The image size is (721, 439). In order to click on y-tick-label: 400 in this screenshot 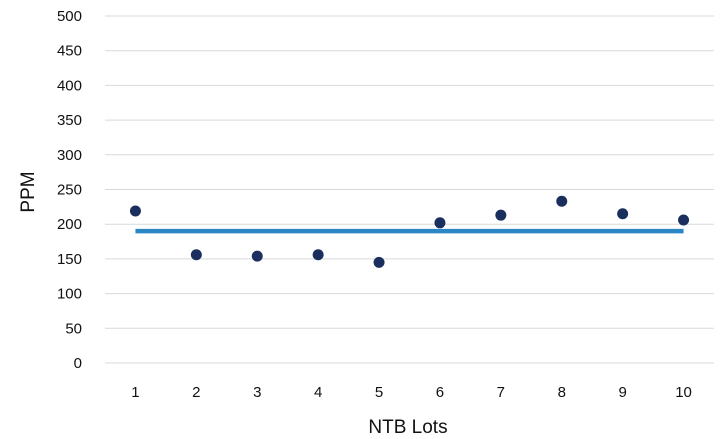, I will do `click(69, 85)`.